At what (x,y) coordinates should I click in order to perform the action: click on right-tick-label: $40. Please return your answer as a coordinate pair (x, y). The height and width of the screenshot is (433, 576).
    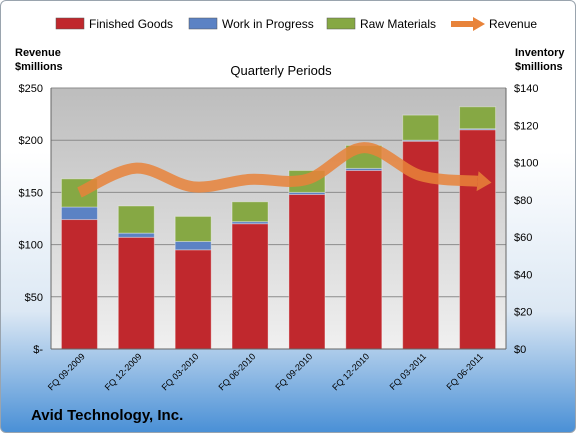
    Looking at the image, I should click on (523, 275).